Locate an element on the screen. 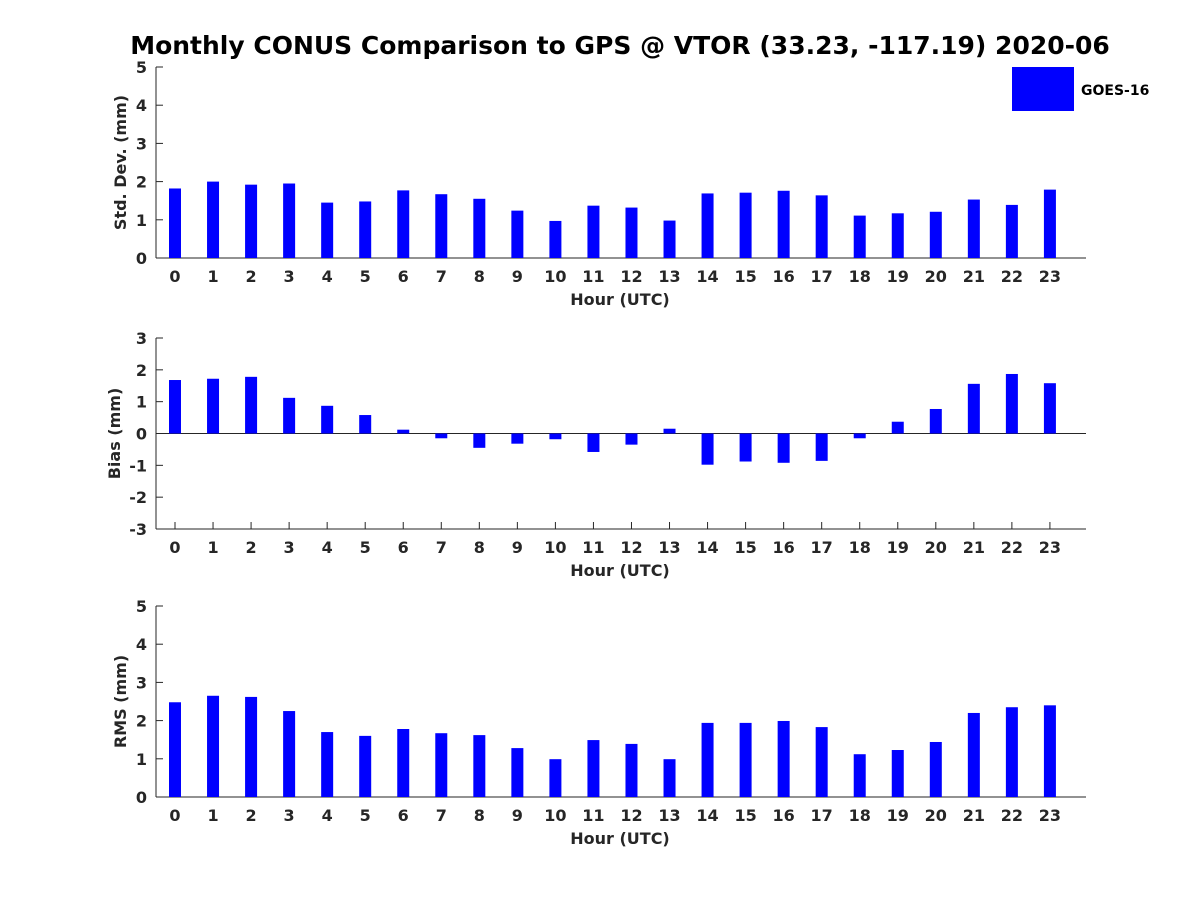 This screenshot has height=900, width=1200. rms-y-axis-label: RMS (mm) is located at coordinates (120, 701).